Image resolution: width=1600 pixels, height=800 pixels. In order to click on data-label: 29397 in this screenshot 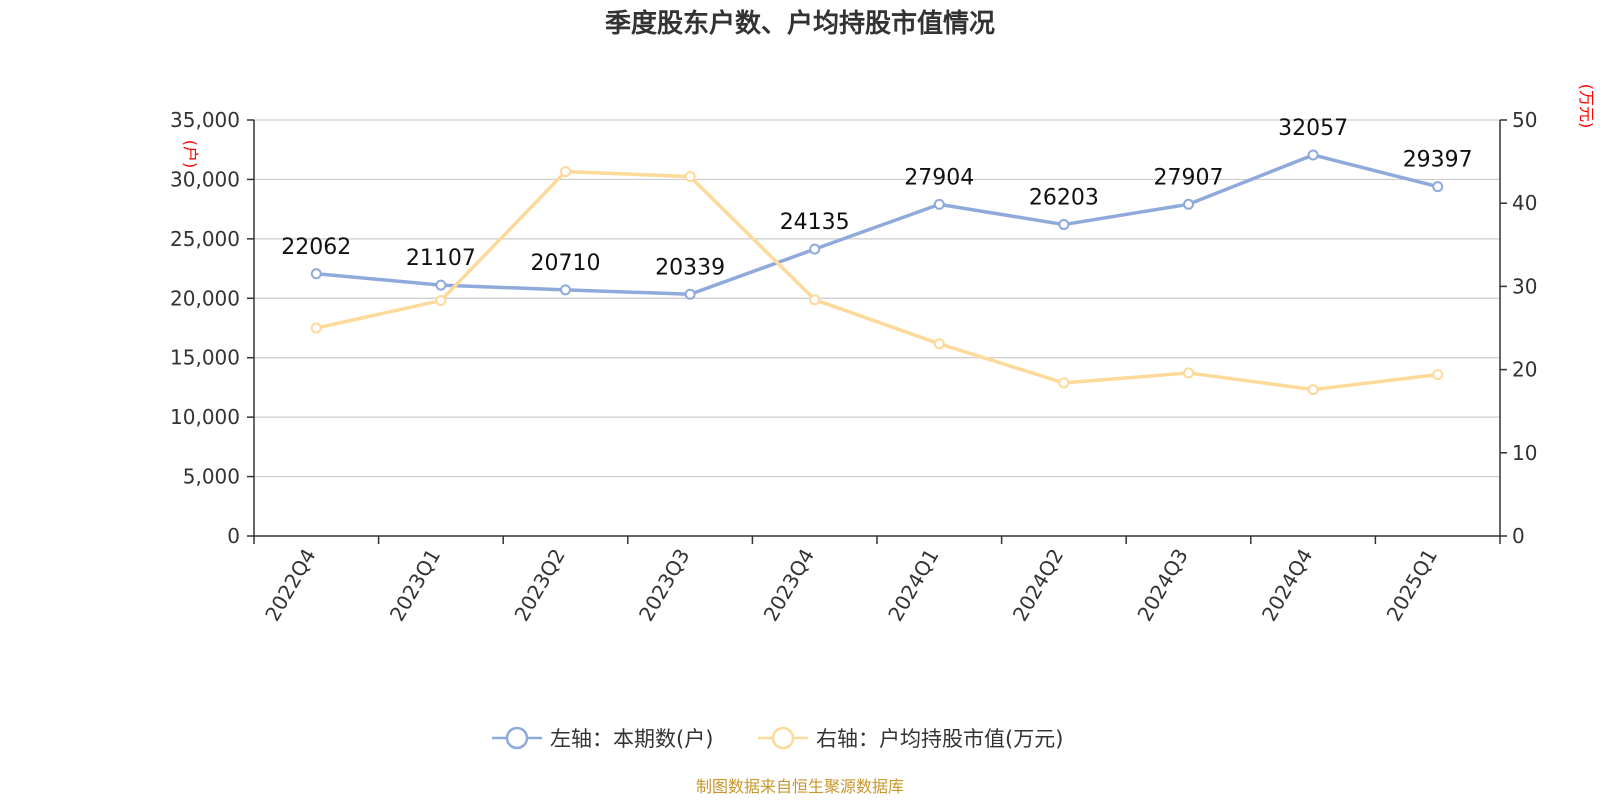, I will do `click(1438, 160)`.